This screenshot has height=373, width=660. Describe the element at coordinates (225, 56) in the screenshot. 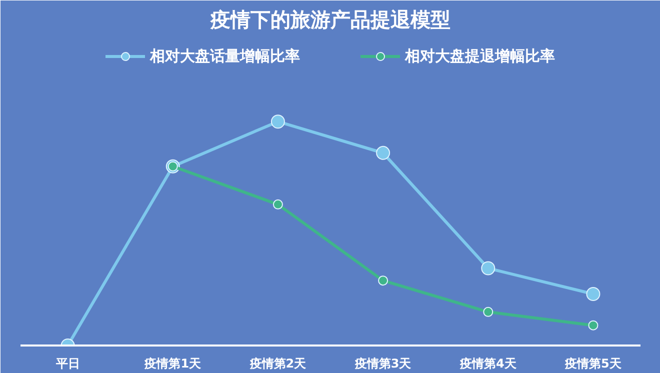

I see `legend-label: 相对大盘话量增幅比率` at that location.